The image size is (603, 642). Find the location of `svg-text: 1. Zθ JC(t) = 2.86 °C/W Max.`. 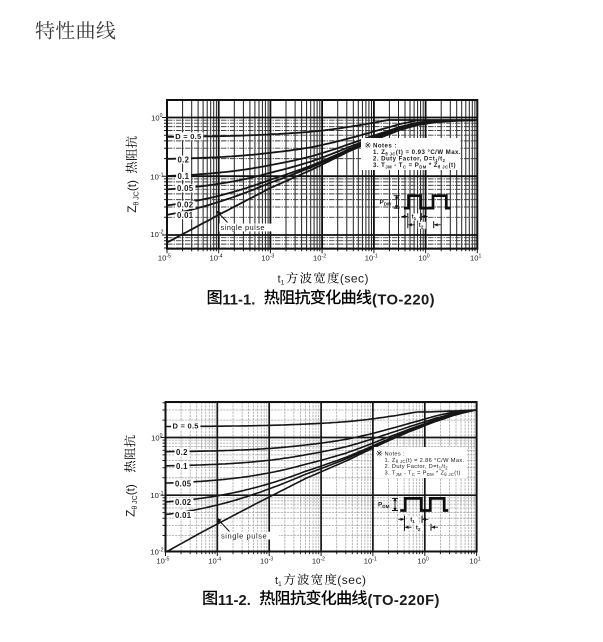

svg-text: 1. Zθ JC(t) = 2.86 °C/W Max. is located at coordinates (425, 461).